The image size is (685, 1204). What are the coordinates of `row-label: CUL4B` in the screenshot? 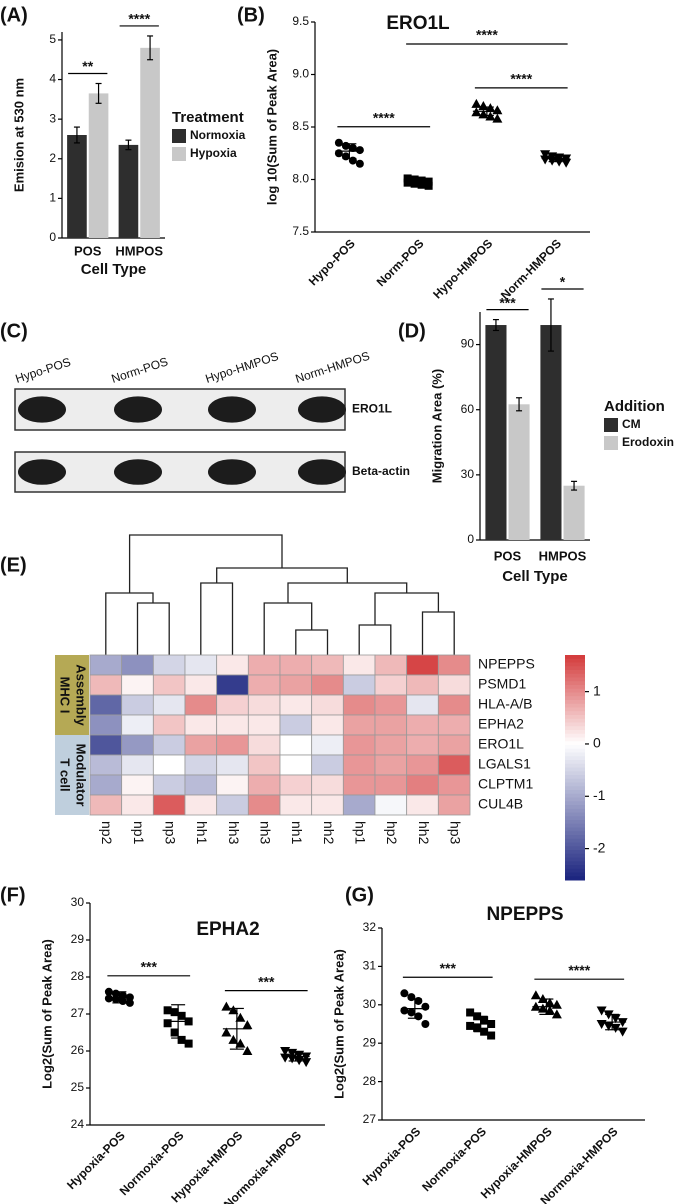 It's located at (500, 804).